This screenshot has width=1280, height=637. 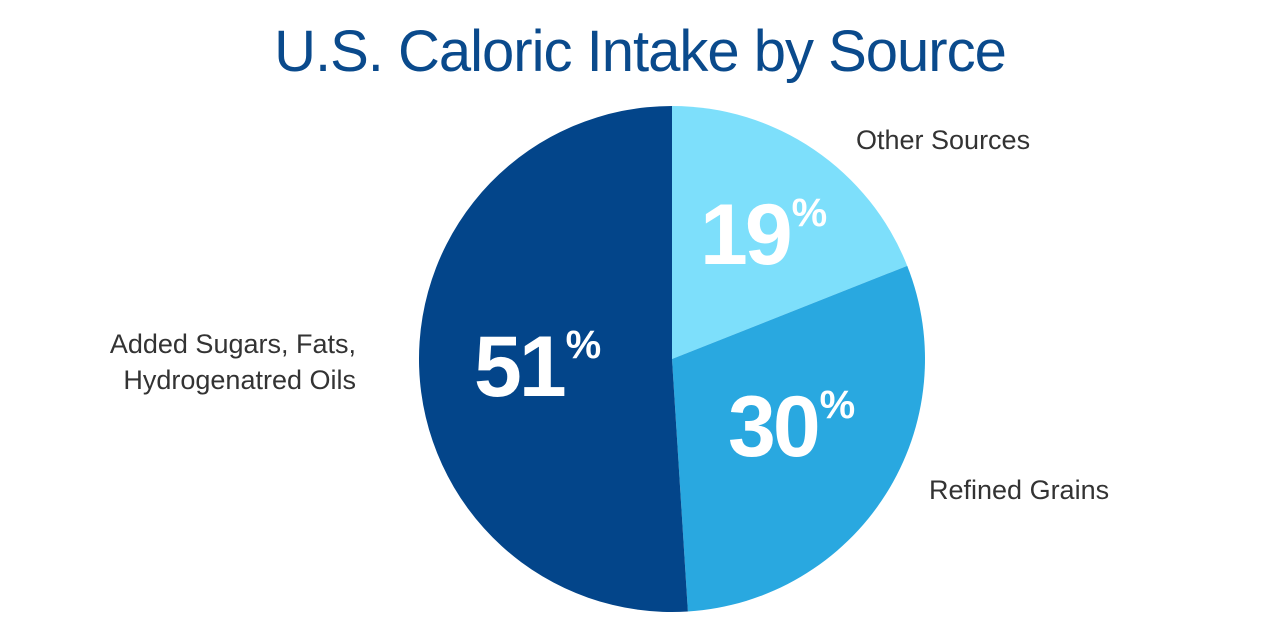 I want to click on slice-label-refined-grains: Refined Grains, so click(x=1019, y=490).